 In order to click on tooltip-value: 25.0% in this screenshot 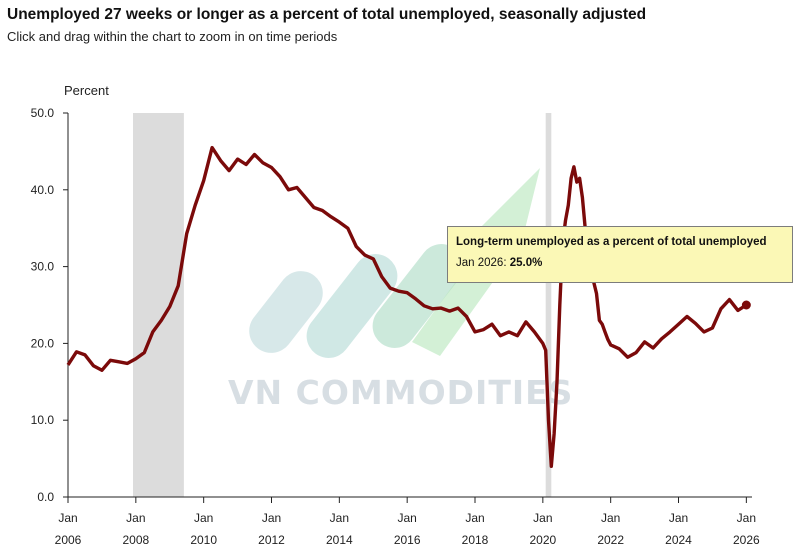, I will do `click(526, 263)`.